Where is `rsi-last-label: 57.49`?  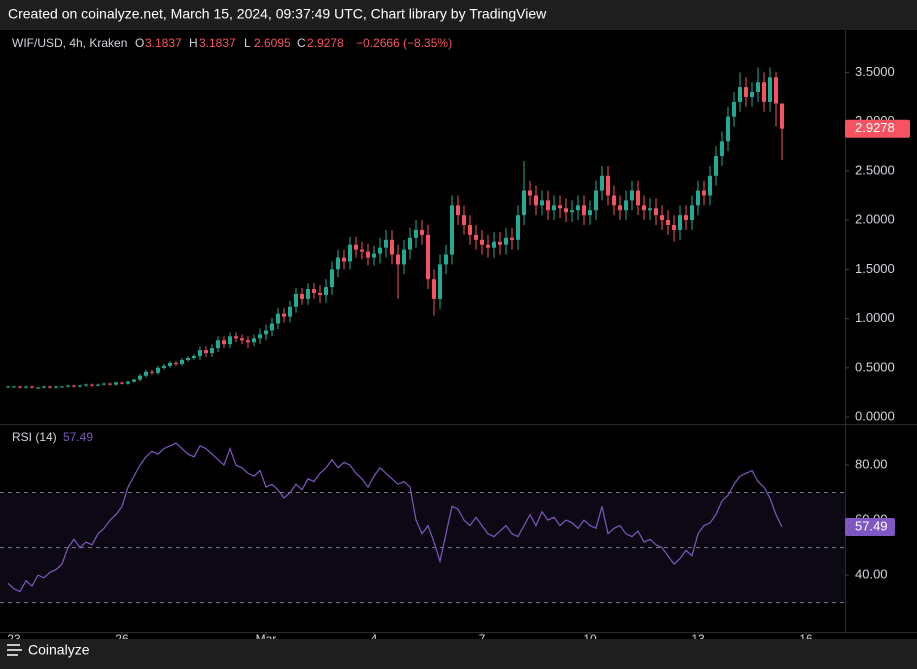 rsi-last-label: 57.49 is located at coordinates (871, 525).